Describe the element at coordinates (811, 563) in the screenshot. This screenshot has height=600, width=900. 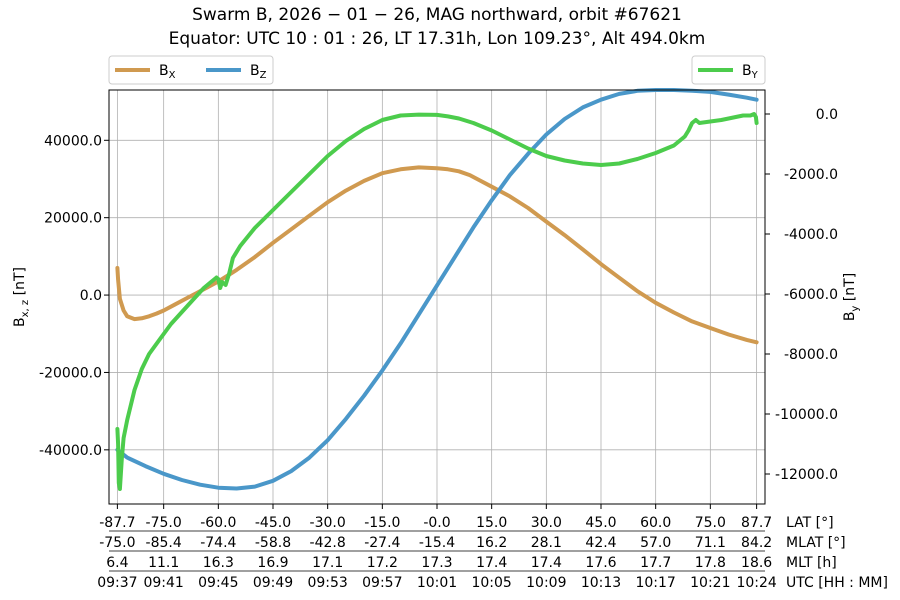
I see `x-row-label: MLT [h]` at that location.